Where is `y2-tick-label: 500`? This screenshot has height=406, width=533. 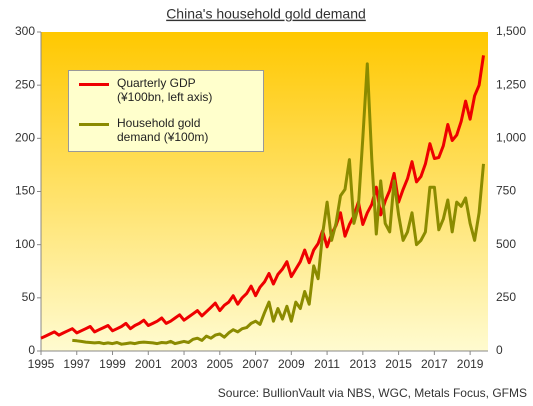 y2-tick-label: 500 is located at coordinates (506, 244).